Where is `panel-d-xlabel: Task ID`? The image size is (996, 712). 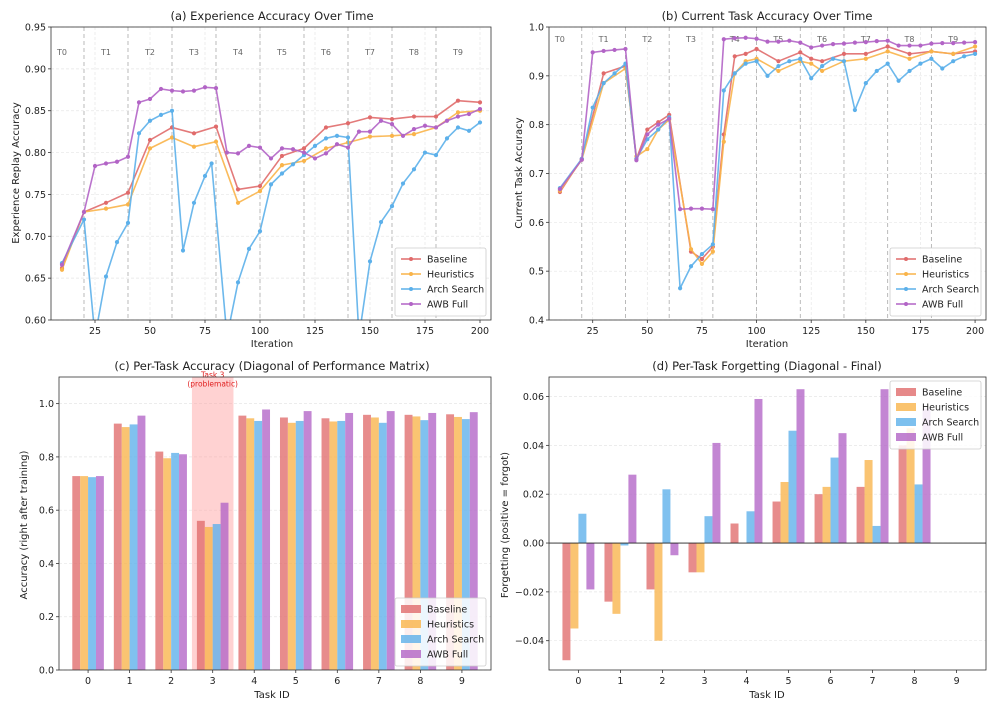
panel-d-xlabel: Task ID is located at coordinates (766, 695).